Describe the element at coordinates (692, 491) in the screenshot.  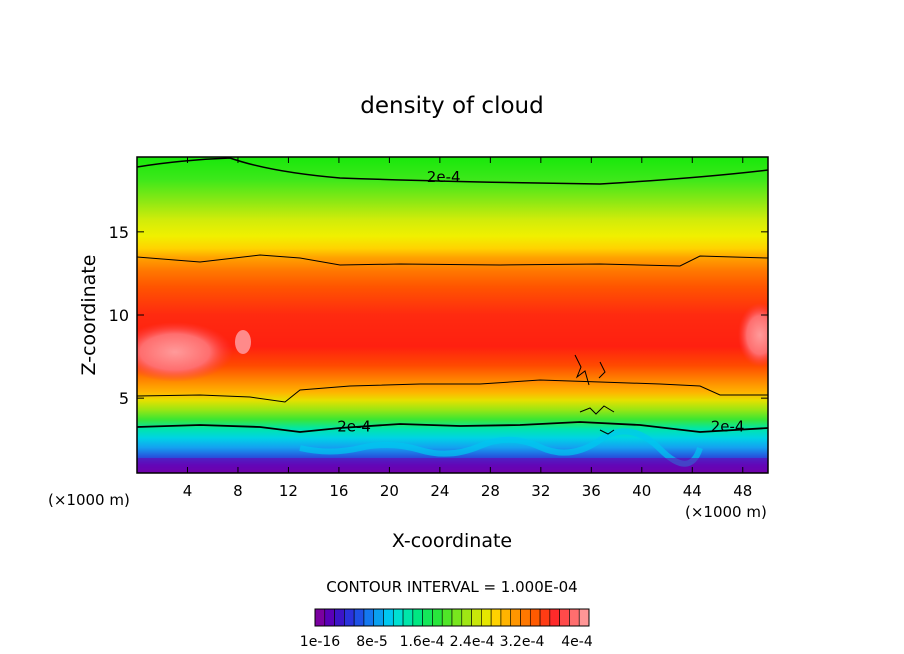
I see `x-tick-label: 44` at that location.